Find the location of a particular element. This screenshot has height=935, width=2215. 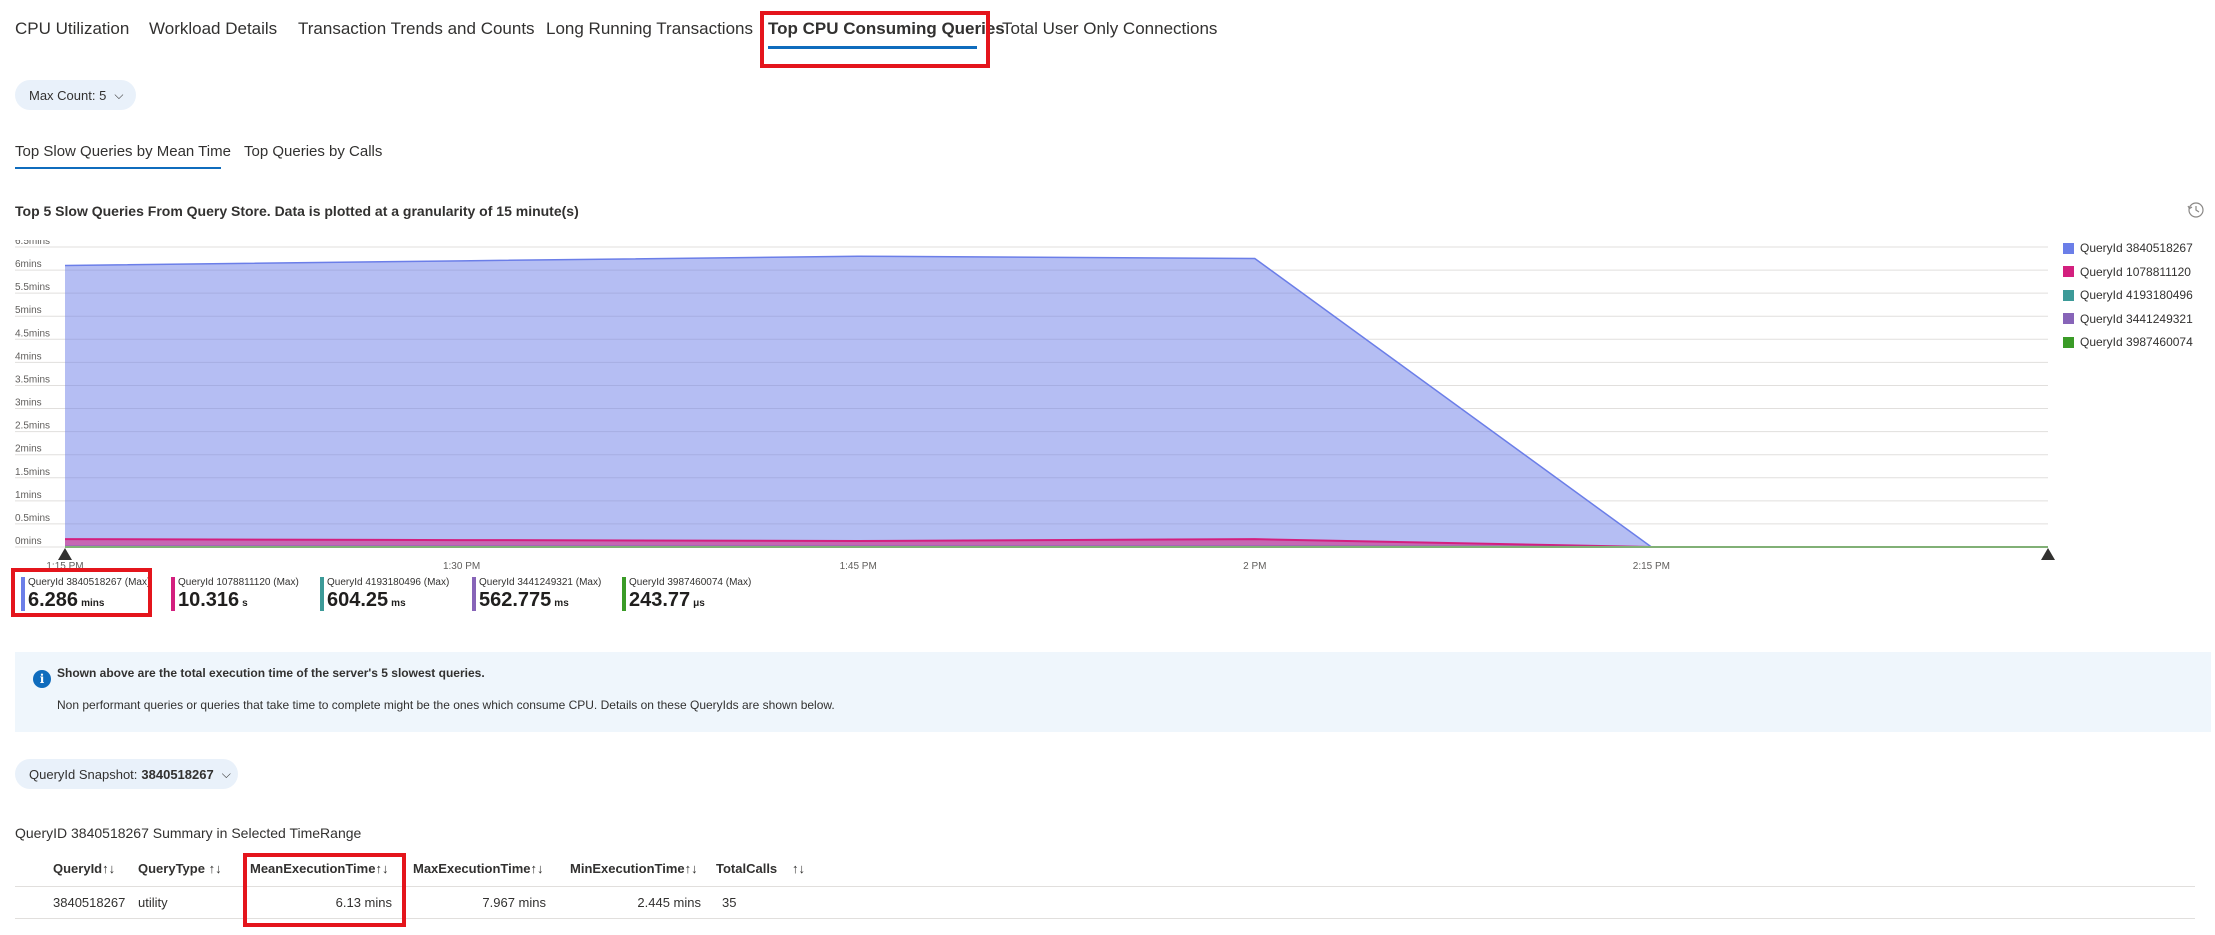

legend-label: QueryId 3840518267 is located at coordinates (2136, 248).